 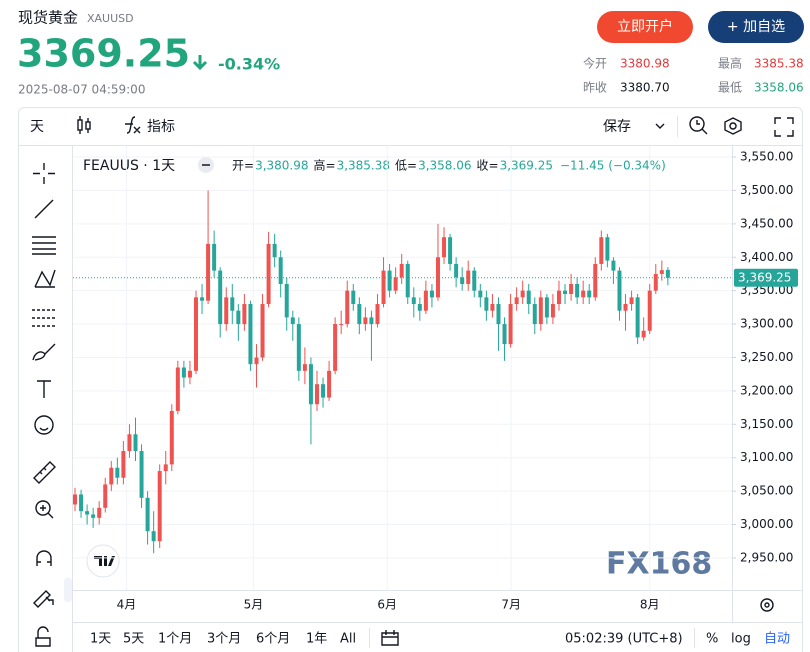 I want to click on y-tick-label: 3,250.00, so click(x=766, y=357).